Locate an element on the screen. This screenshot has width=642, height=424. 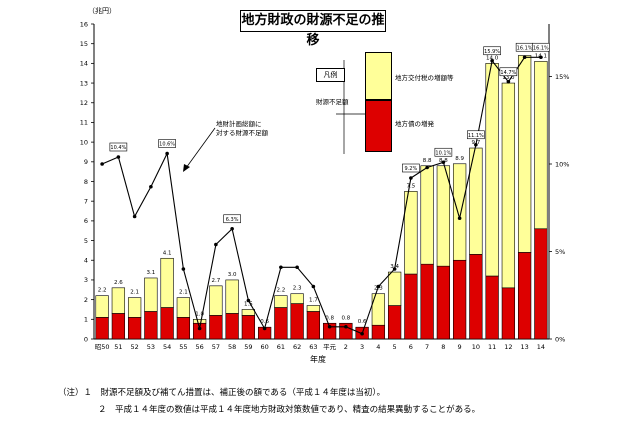
y-tick-label-left: 11 is located at coordinates (84, 123).